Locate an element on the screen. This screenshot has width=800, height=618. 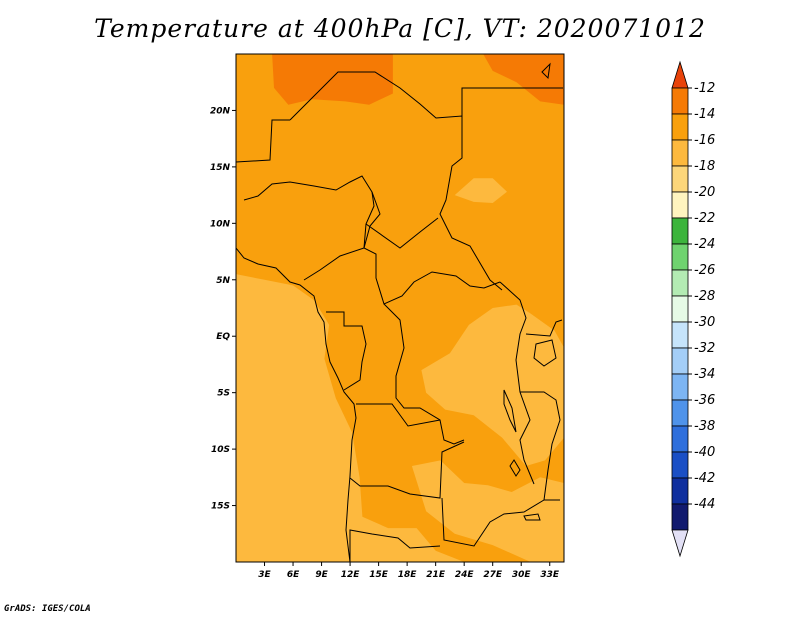
colorbar-label: -38 is located at coordinates (704, 426).